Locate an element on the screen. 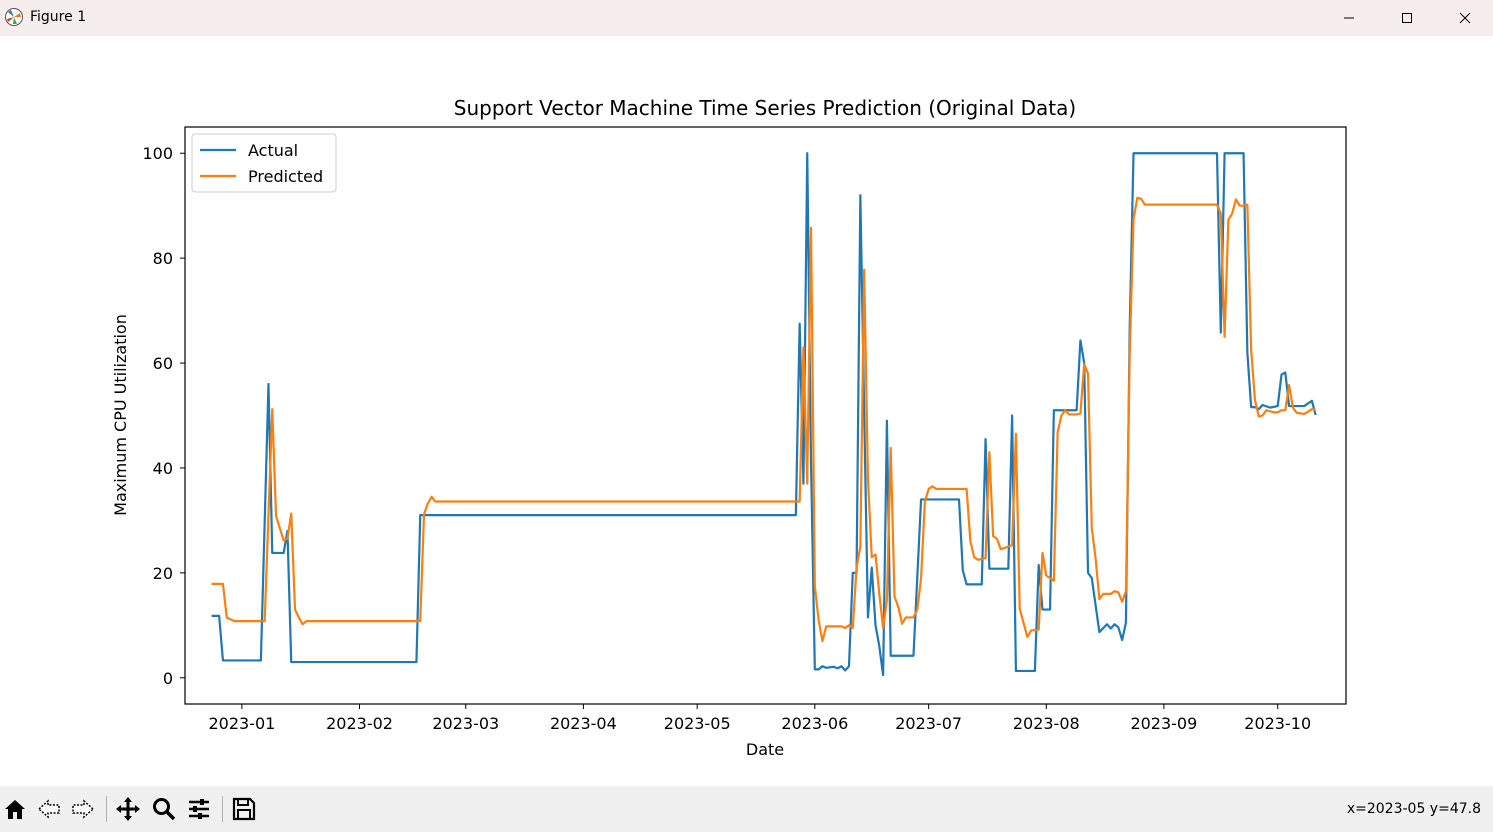 The height and width of the screenshot is (832, 1493). zoom-button is located at coordinates (164, 809).